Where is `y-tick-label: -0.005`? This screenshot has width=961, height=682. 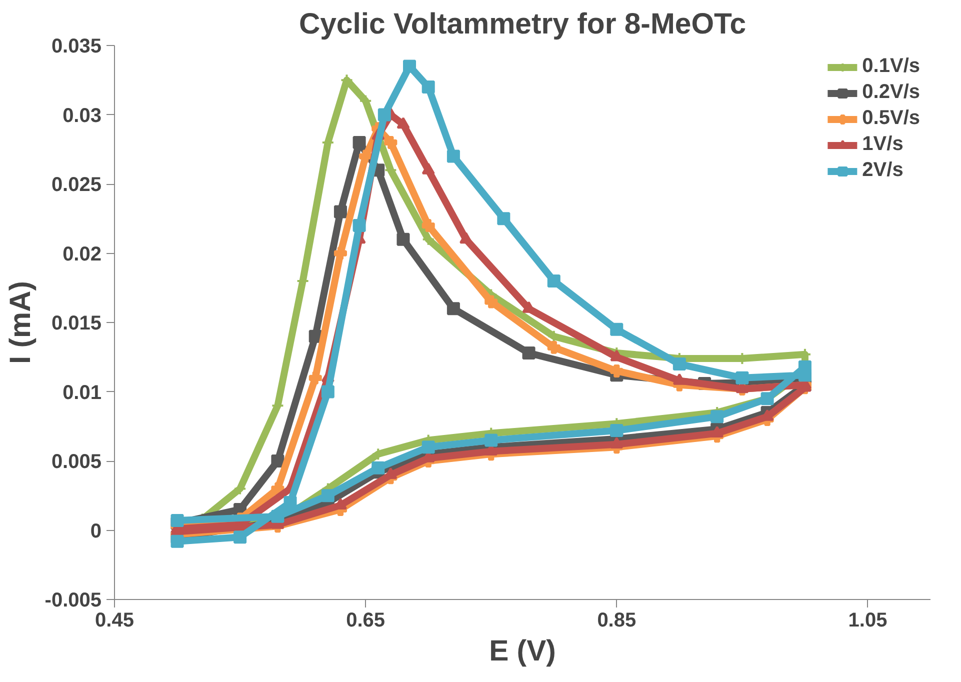 y-tick-label: -0.005 is located at coordinates (73, 601).